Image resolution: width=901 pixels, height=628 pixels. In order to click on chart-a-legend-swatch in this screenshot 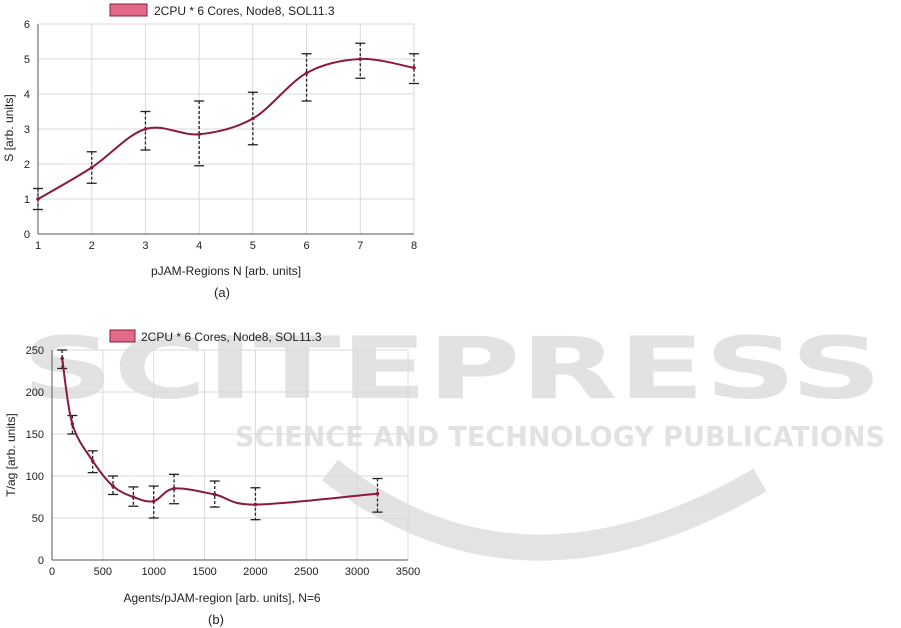, I will do `click(128, 10)`.